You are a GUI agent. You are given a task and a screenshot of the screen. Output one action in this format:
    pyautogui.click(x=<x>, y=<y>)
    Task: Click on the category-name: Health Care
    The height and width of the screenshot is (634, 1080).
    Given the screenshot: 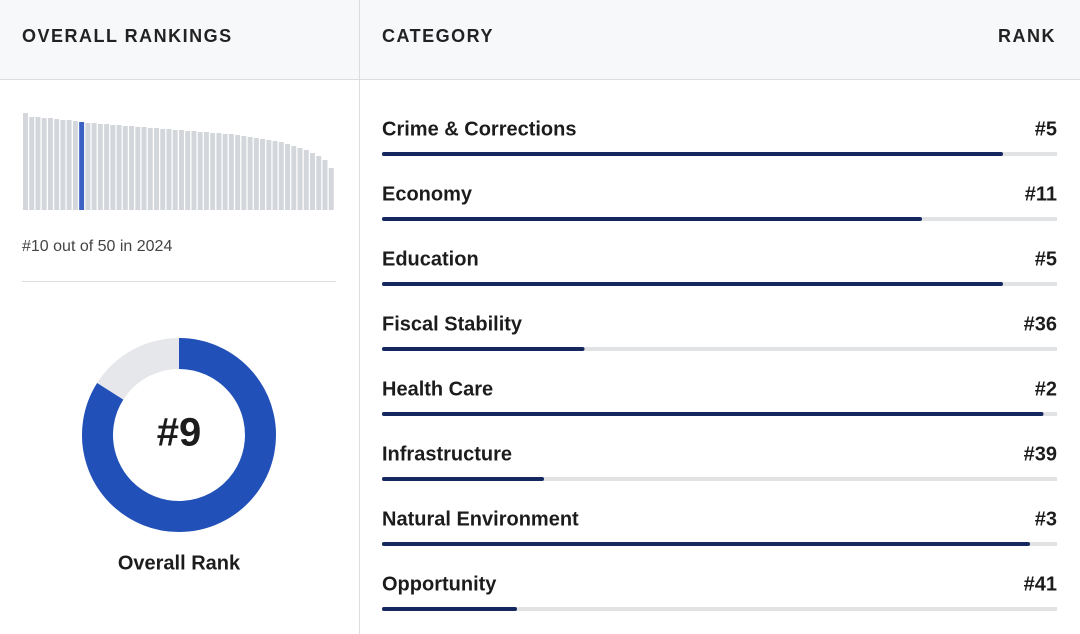 What is the action you would take?
    pyautogui.click(x=437, y=389)
    